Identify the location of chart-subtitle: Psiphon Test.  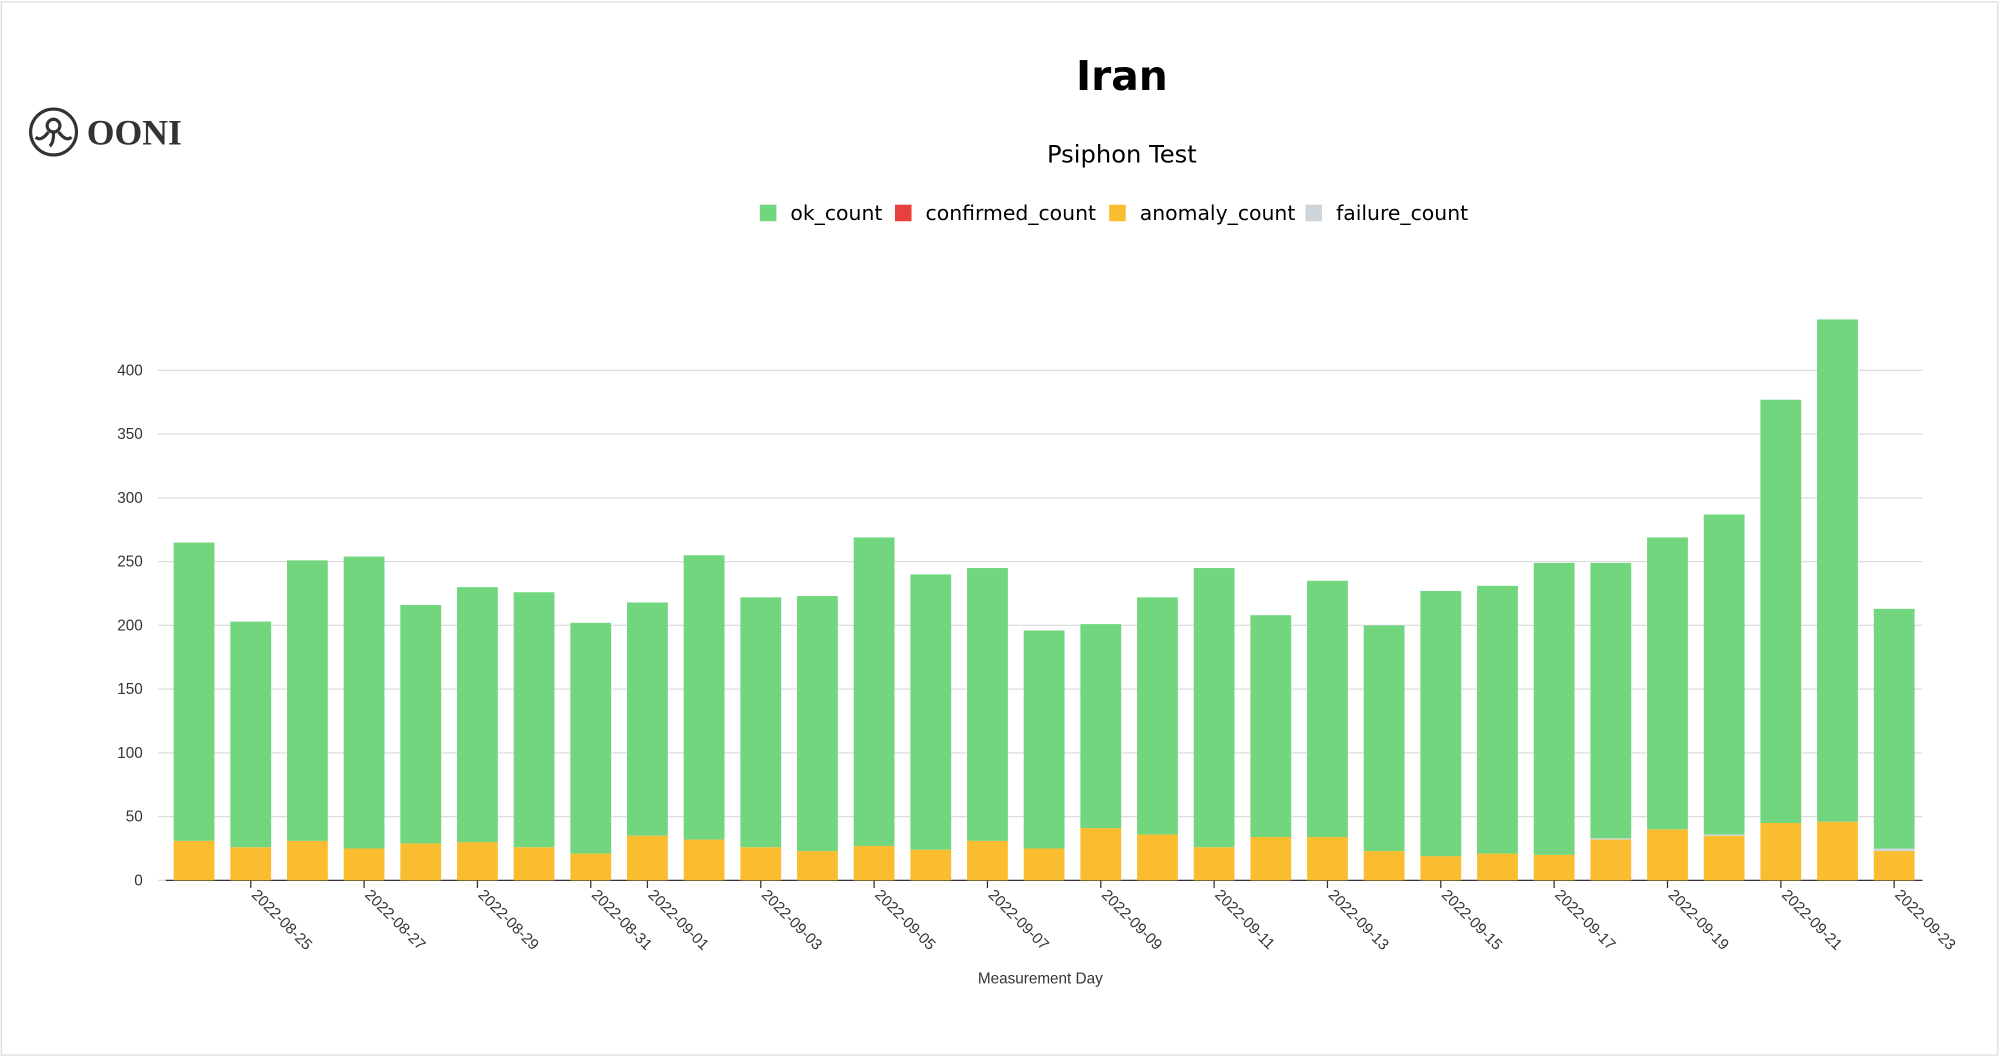
(1122, 155).